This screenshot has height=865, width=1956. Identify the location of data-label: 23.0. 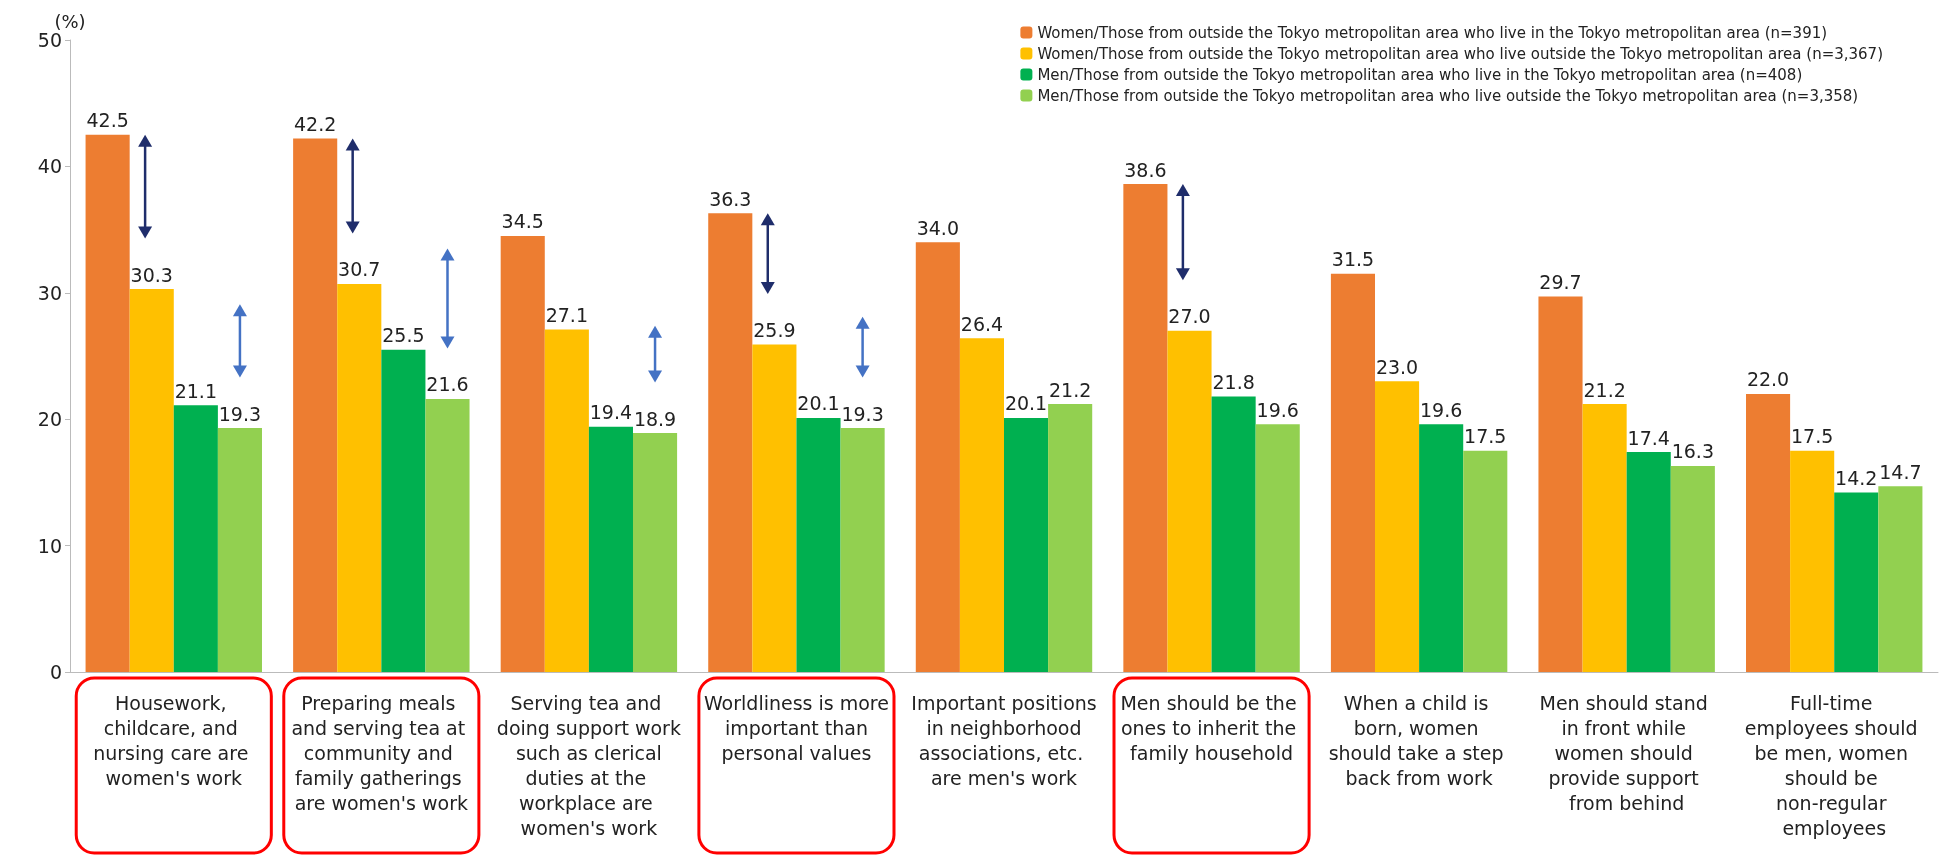
(1397, 366).